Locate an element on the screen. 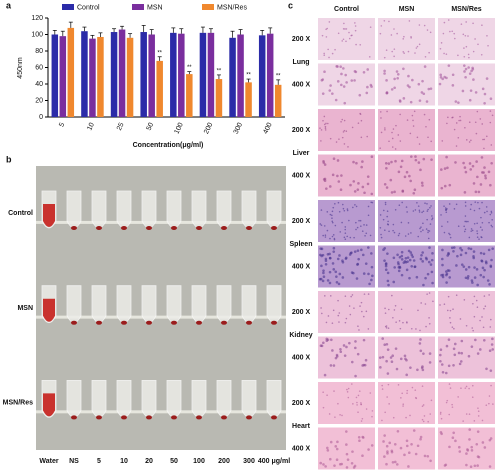  magnification-label: 400 X is located at coordinates (301, 357).